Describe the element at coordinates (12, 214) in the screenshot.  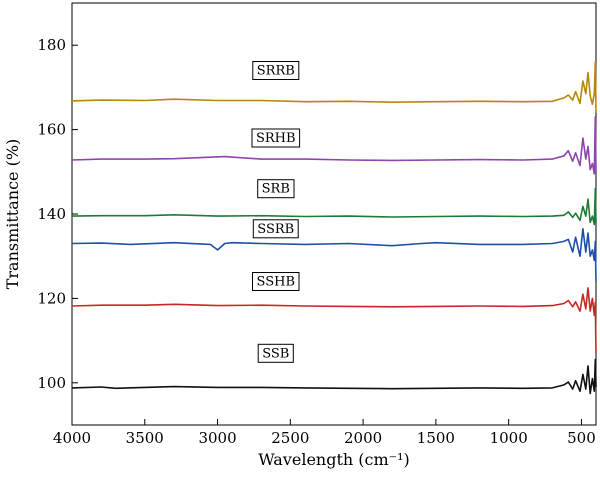
I see `y-axis-title: Transmittance (%)` at that location.